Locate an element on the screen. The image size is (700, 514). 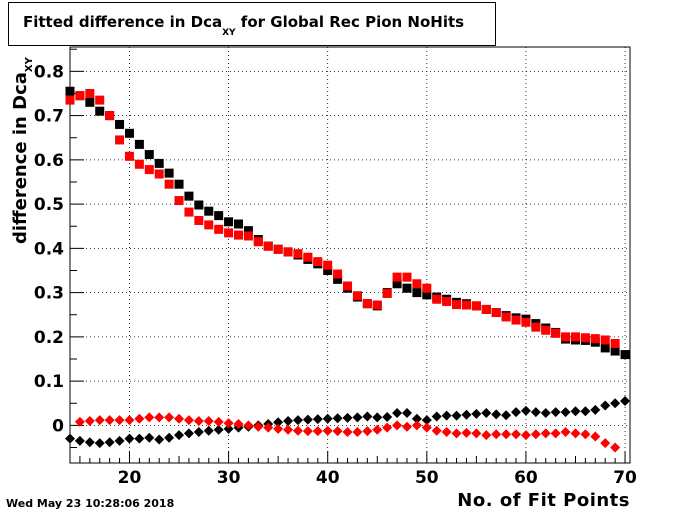
x-tick-label: 20 is located at coordinates (130, 478).